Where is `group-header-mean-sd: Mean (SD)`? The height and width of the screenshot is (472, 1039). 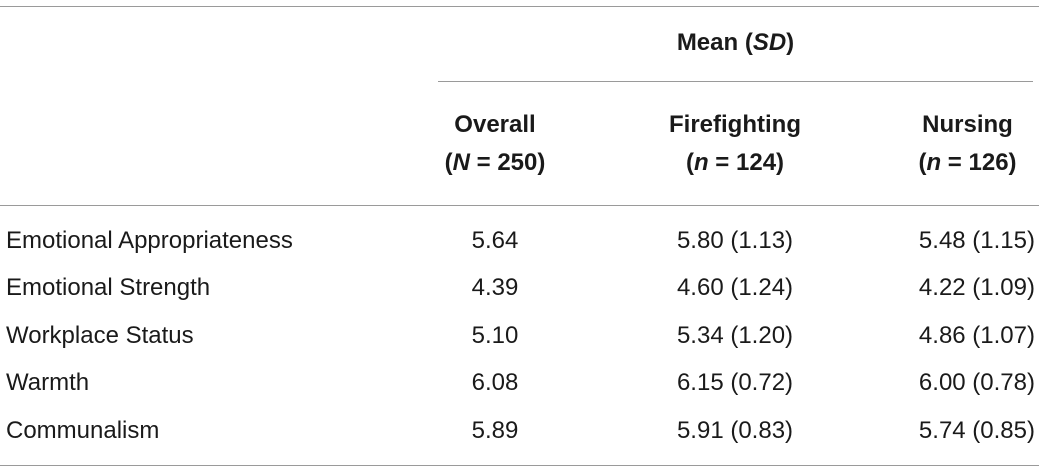 group-header-mean-sd: Mean (SD) is located at coordinates (735, 43).